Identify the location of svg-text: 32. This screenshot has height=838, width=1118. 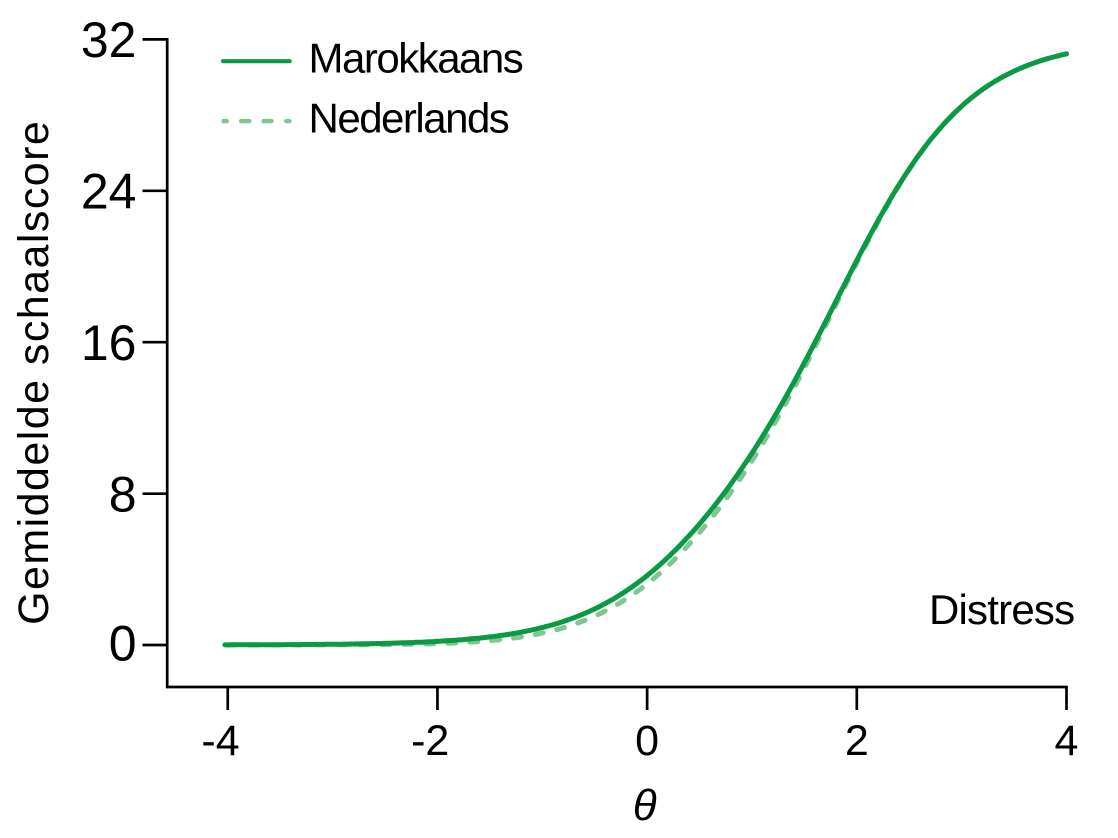
(109, 40).